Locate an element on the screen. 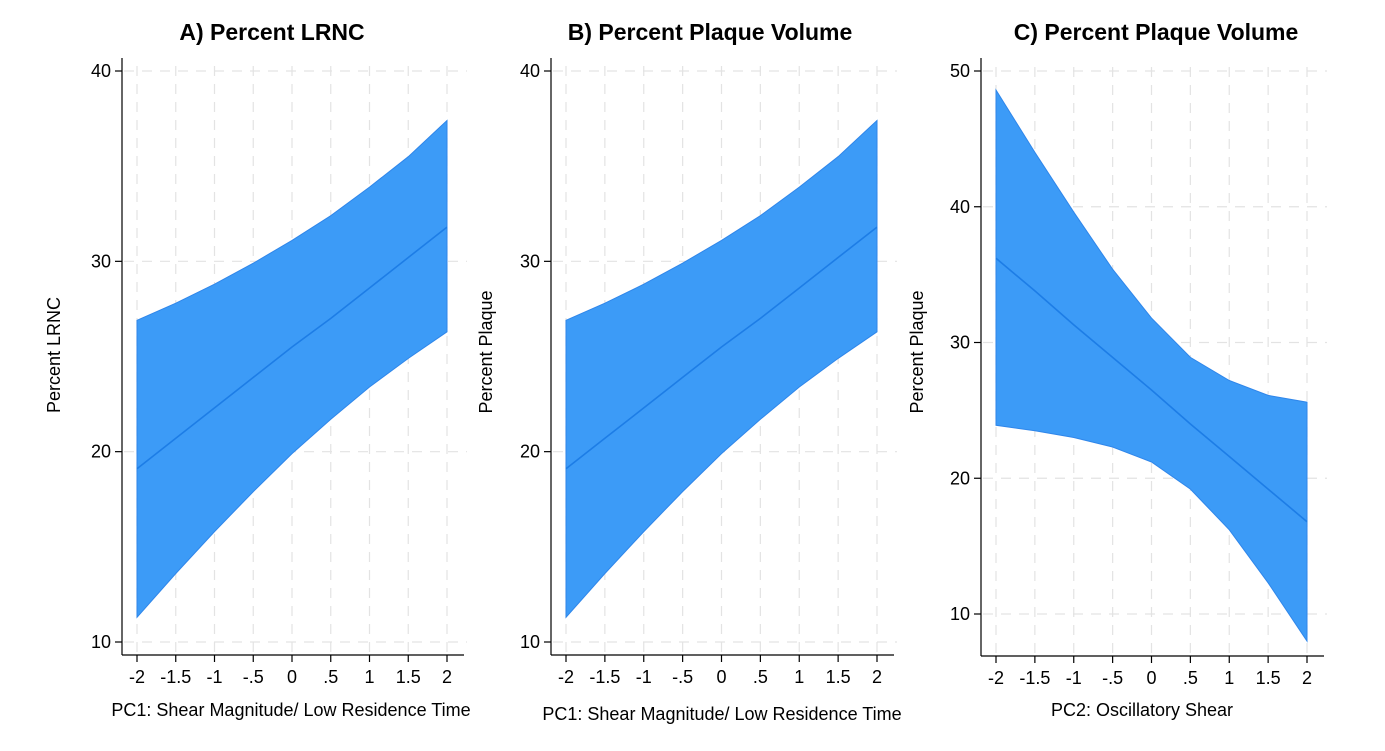 The image size is (1385, 751). confidence-band is located at coordinates (292, 369).